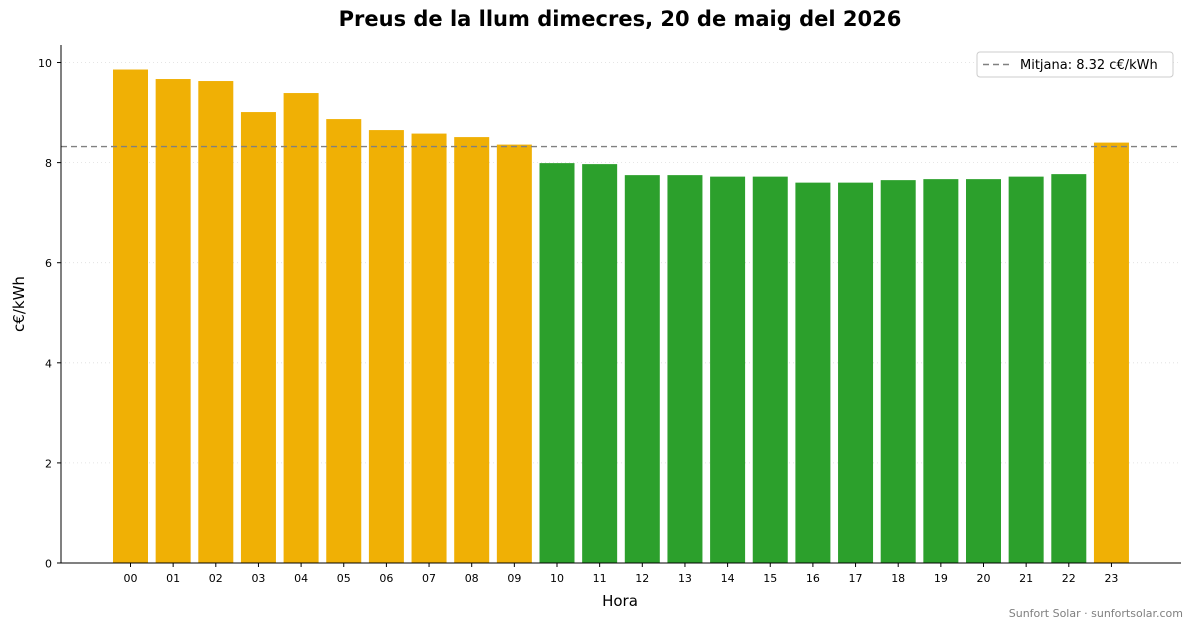  I want to click on x-tick-label: 04, so click(301, 578).